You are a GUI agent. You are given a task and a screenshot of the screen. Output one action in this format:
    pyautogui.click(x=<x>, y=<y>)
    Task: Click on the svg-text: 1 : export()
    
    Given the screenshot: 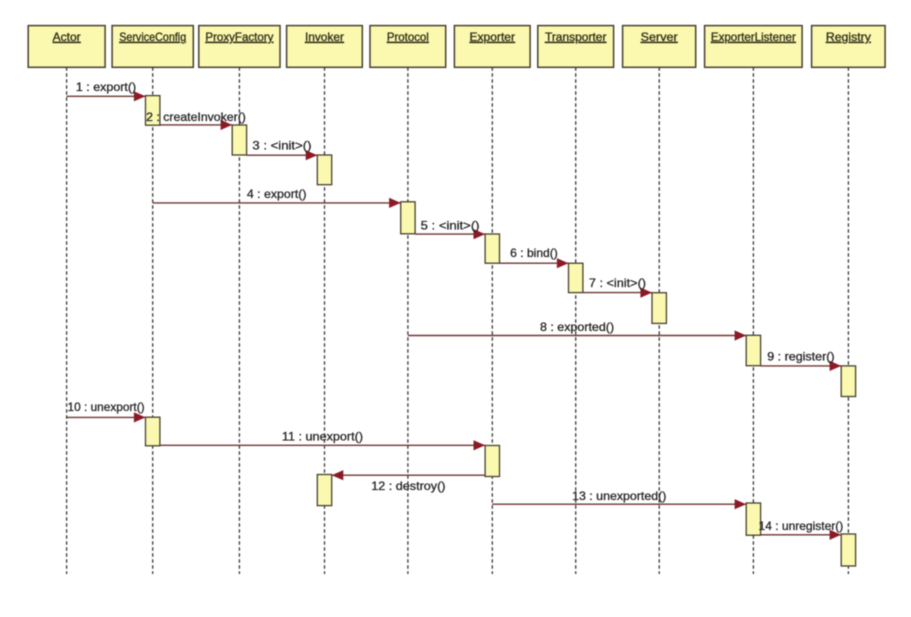 What is the action you would take?
    pyautogui.click(x=106, y=87)
    